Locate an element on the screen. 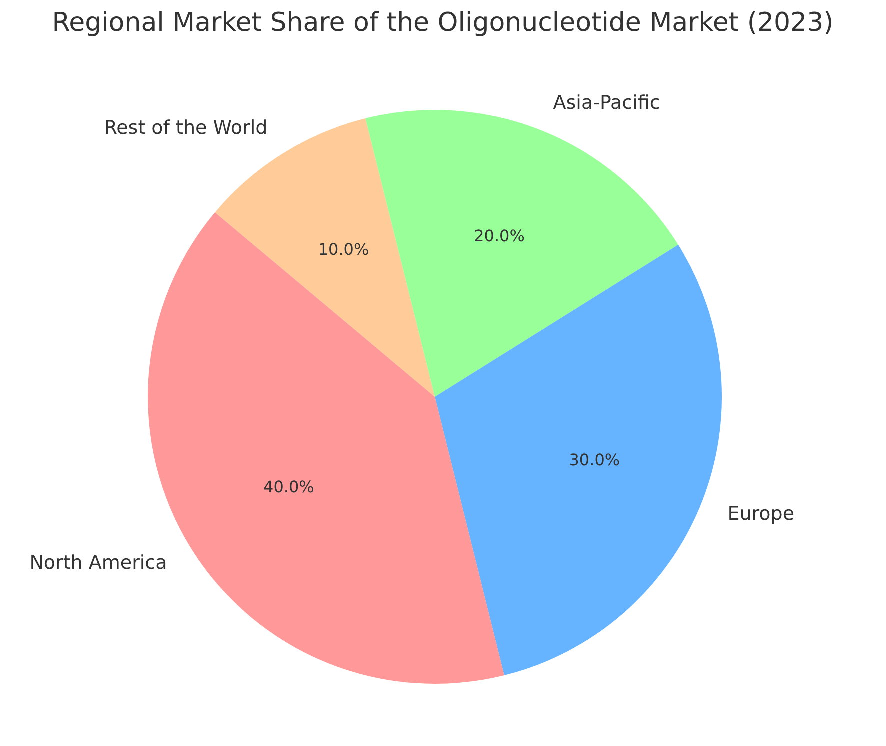 This screenshot has height=746, width=886. slice-label: Rest of the World is located at coordinates (186, 128).